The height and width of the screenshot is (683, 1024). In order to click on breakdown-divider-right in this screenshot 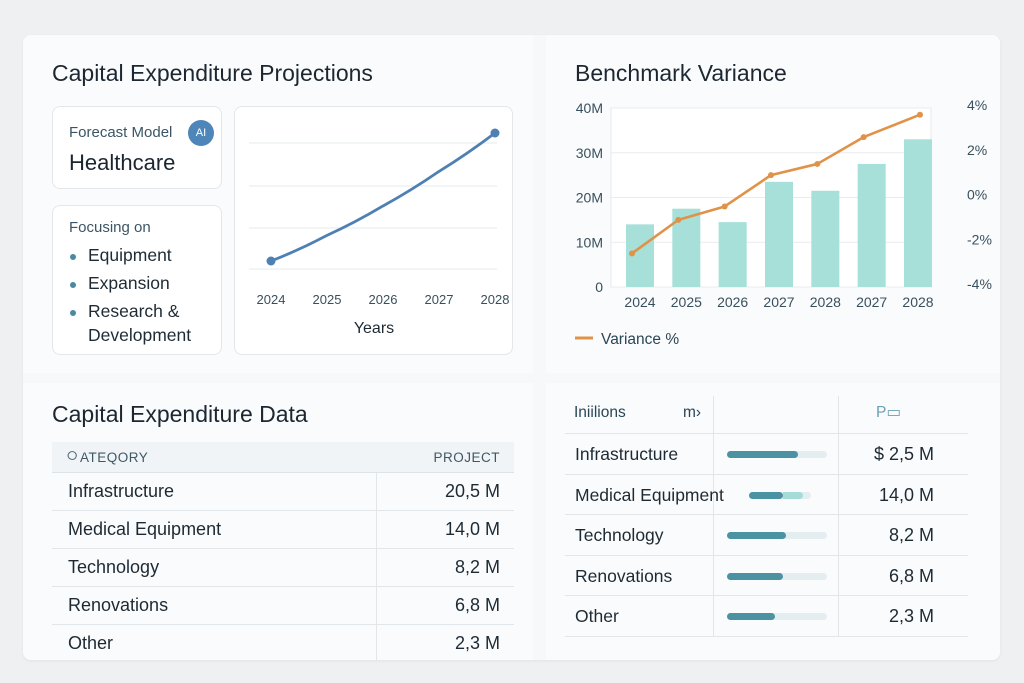, I will do `click(838, 516)`.